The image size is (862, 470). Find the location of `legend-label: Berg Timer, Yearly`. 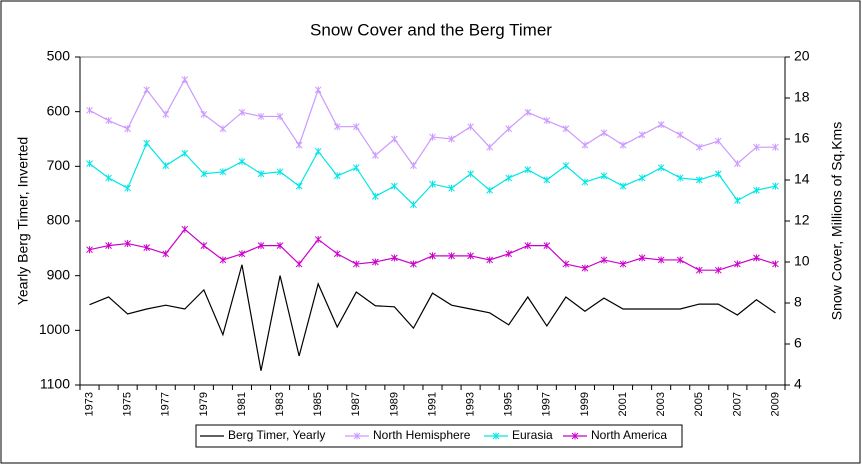

legend-label: Berg Timer, Yearly is located at coordinates (276, 435).